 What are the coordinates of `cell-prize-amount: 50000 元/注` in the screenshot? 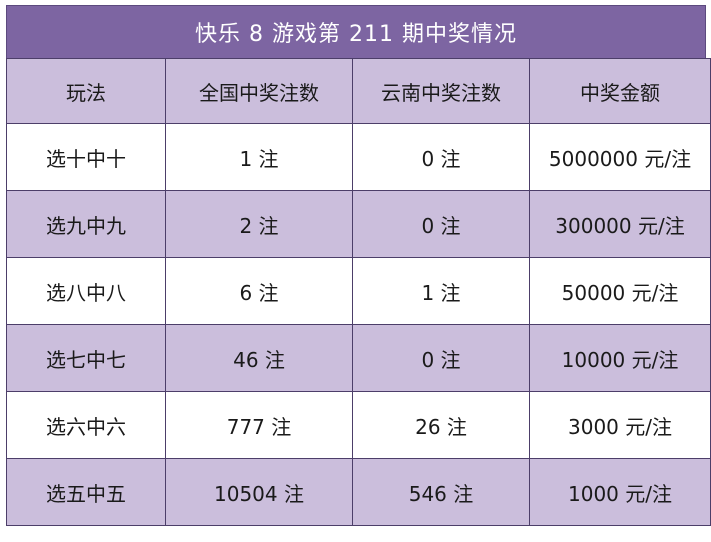 It's located at (620, 291).